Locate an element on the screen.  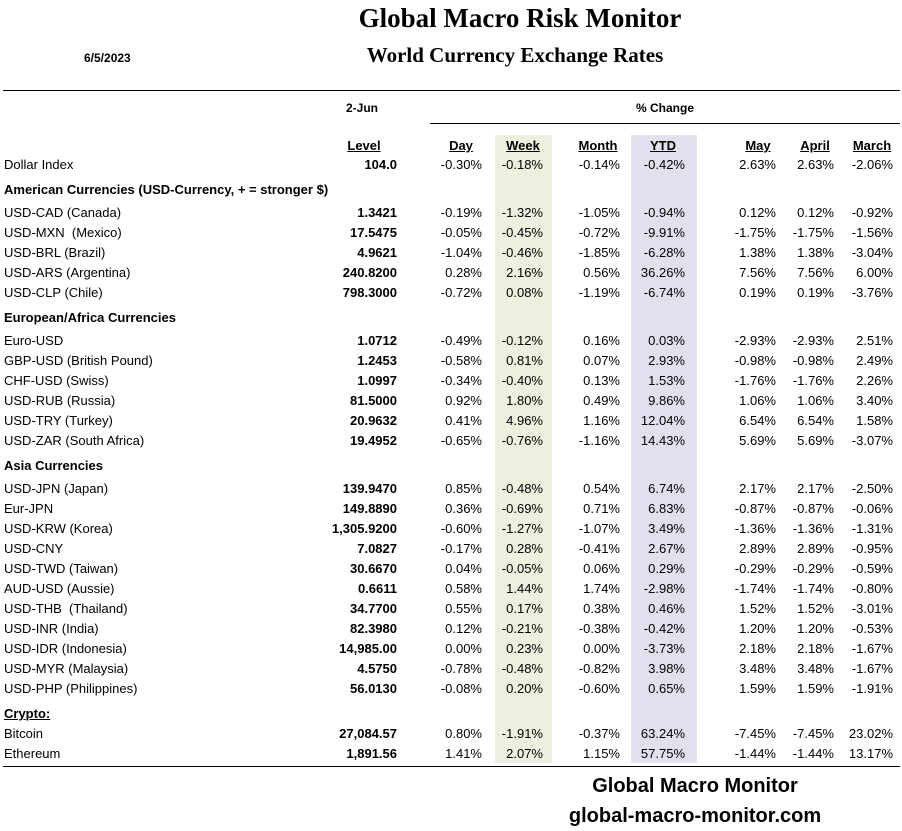
change-cell: -0.14% is located at coordinates (599, 164).